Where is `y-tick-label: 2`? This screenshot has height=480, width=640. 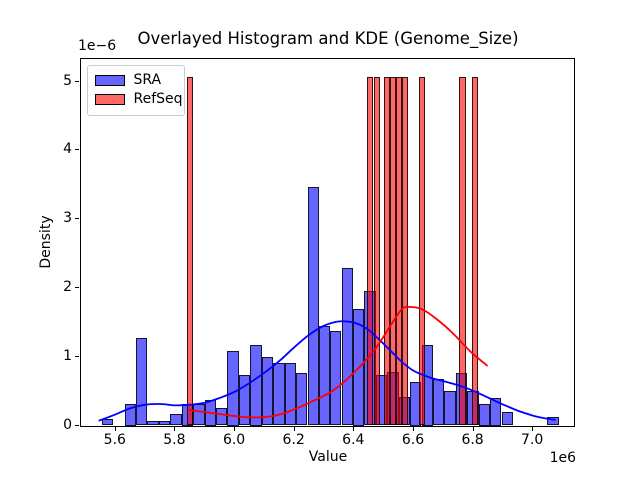
y-tick-label: 2 is located at coordinates (67, 286).